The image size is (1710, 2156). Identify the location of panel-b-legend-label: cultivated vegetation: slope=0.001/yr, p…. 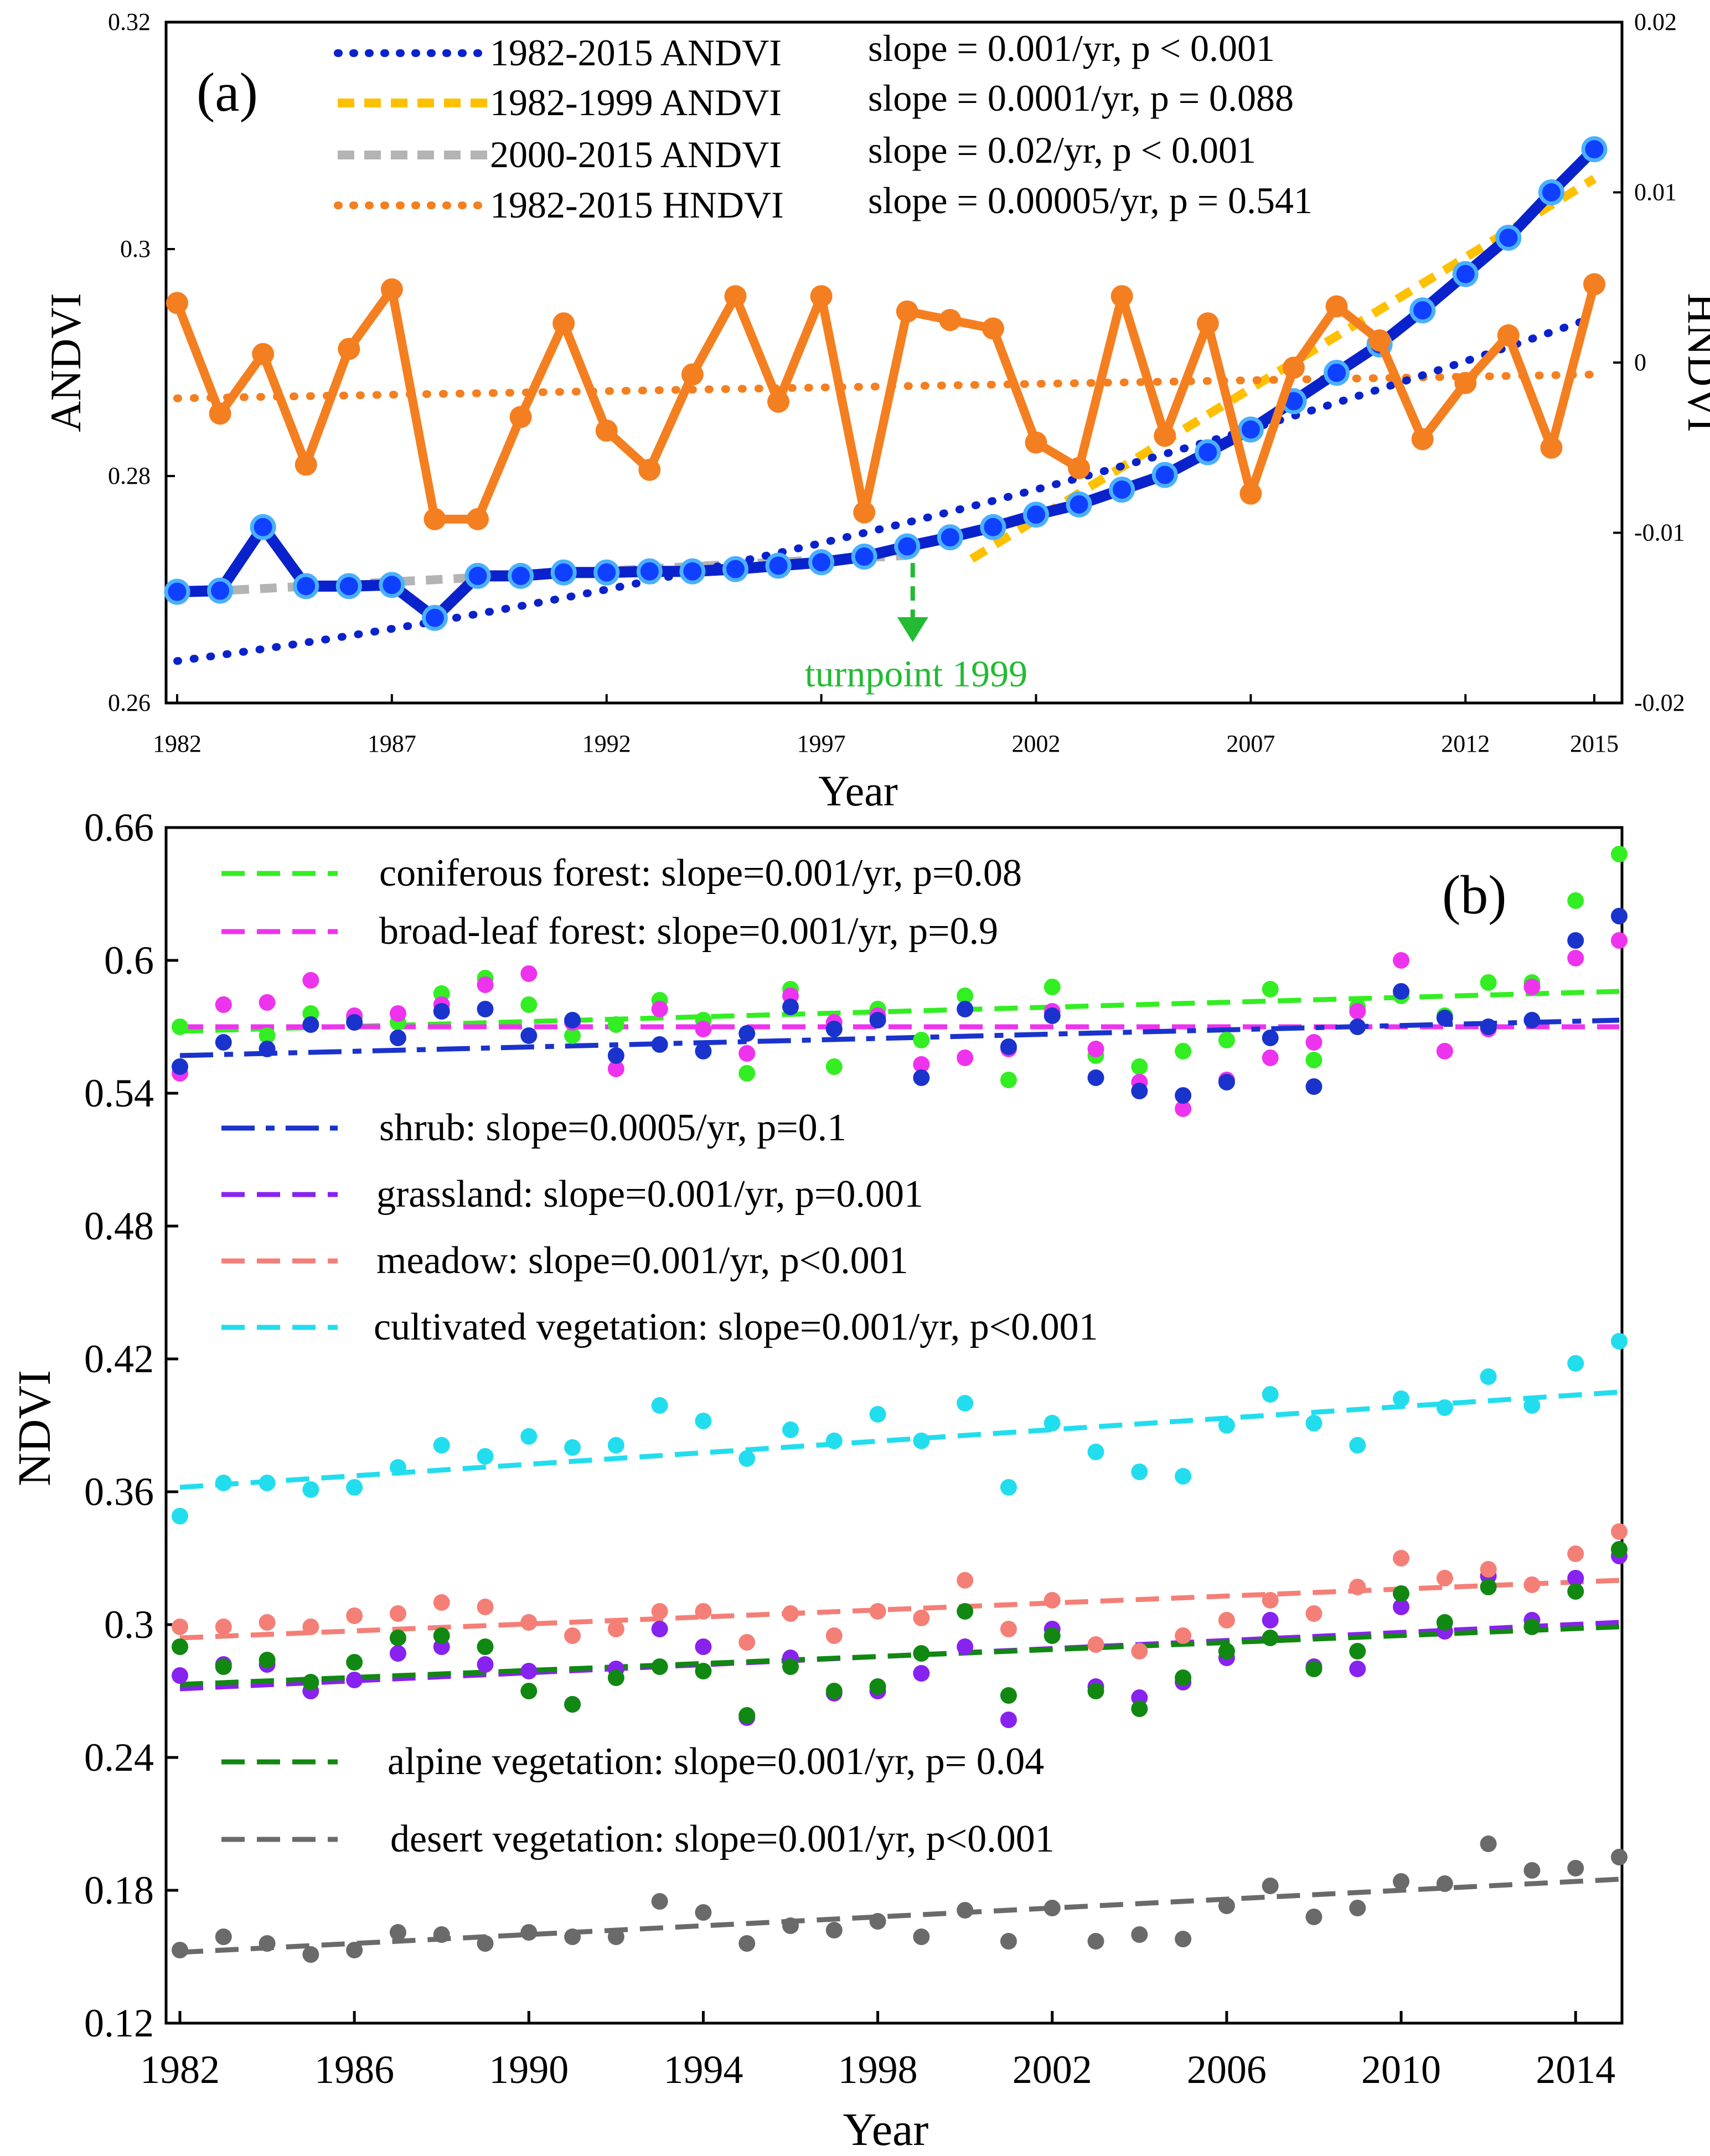
(736, 1327).